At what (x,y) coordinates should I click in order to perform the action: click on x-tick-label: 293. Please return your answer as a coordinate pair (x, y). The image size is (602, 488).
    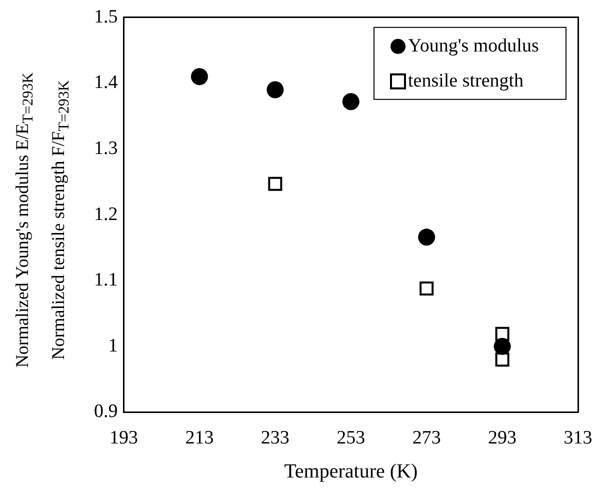
    Looking at the image, I should click on (502, 438).